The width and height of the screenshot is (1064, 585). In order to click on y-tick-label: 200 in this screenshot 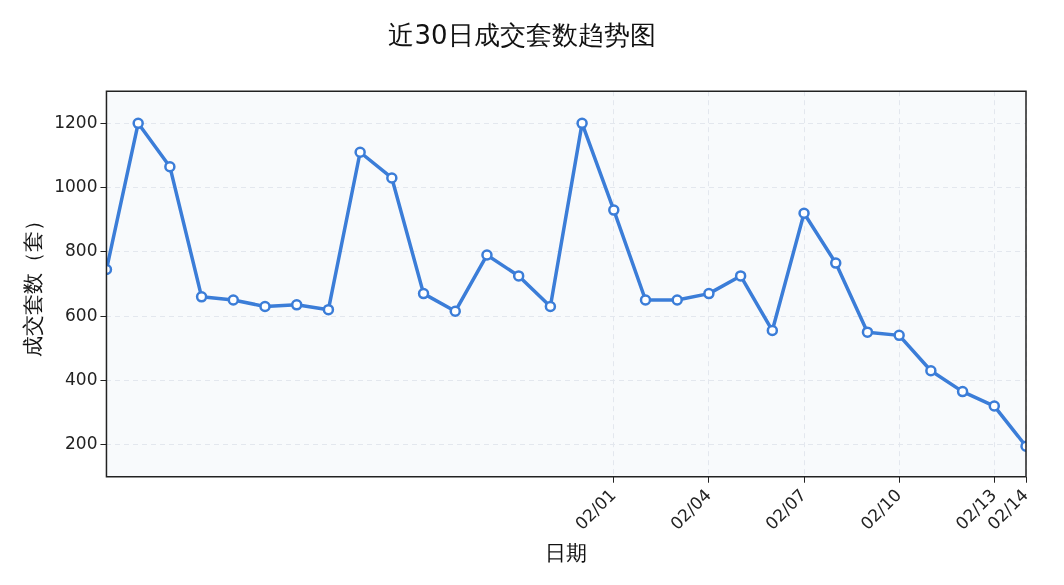, I will do `click(81, 443)`.